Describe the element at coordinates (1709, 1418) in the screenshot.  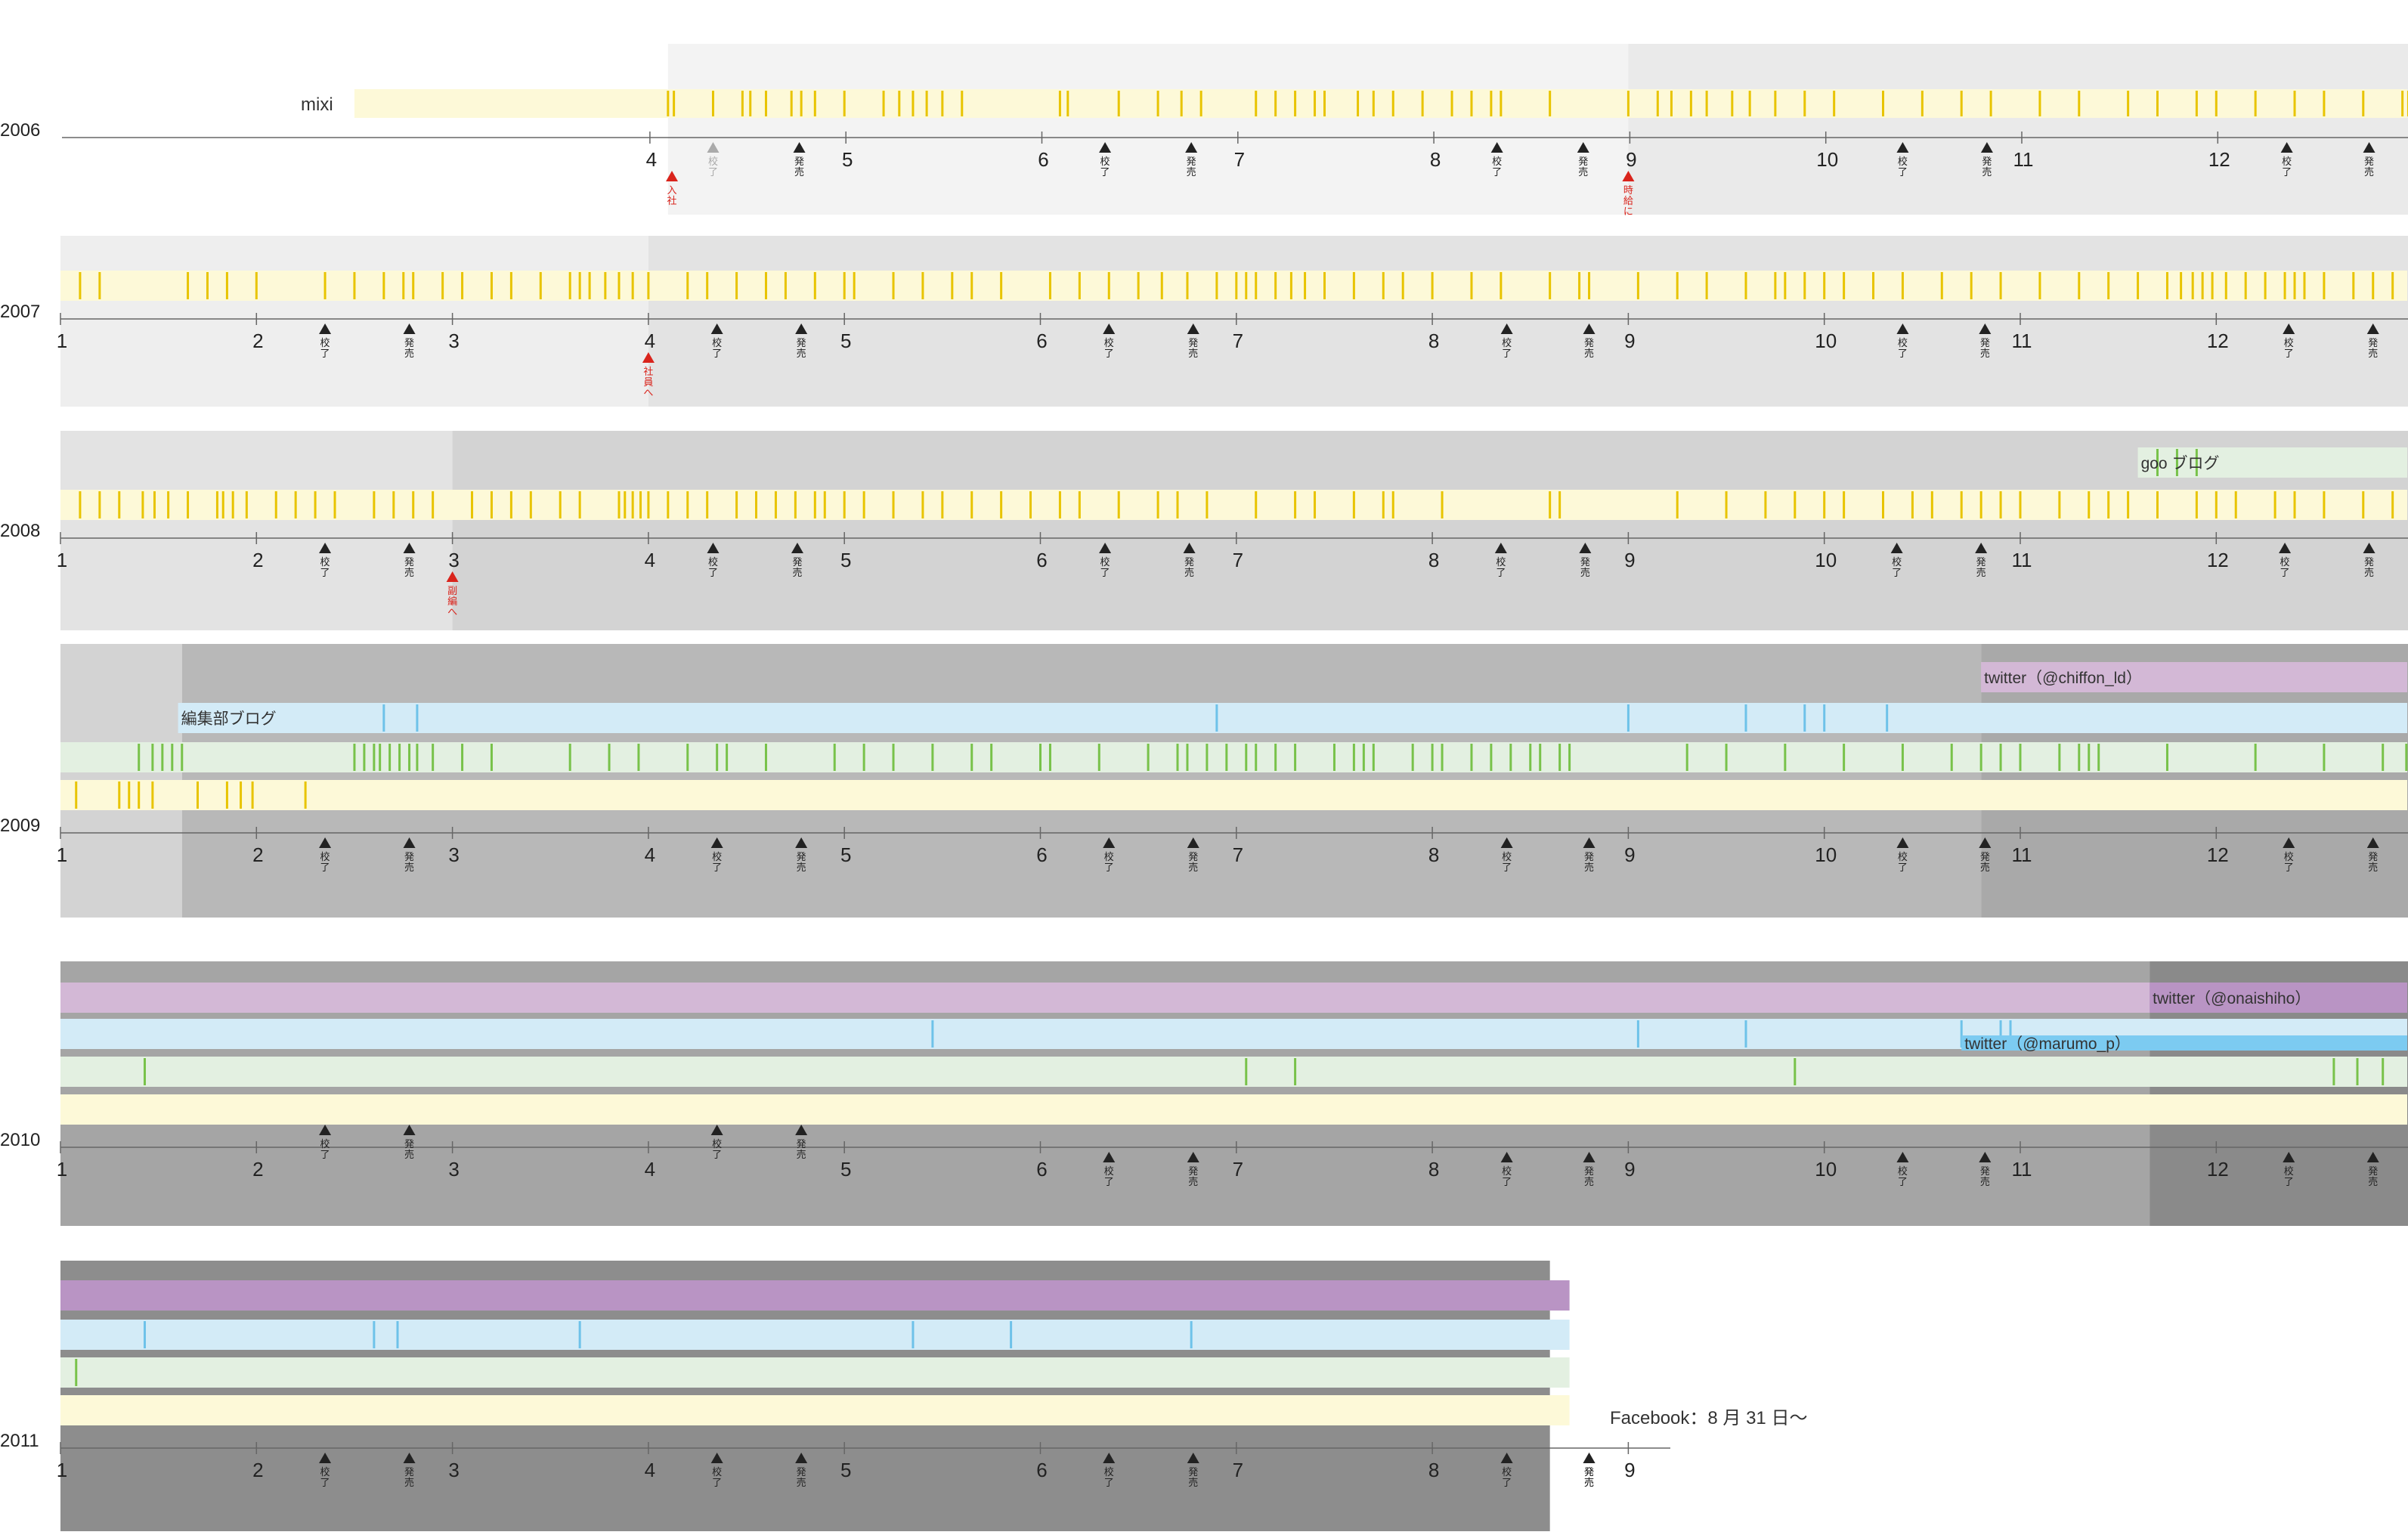
I see `facebook-note: Facebook：8 月 31 日〜` at that location.